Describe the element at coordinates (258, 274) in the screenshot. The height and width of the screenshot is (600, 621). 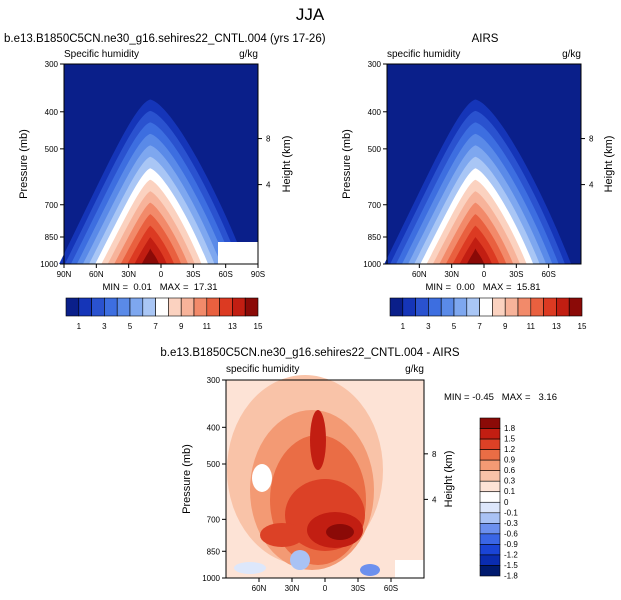
I see `x-tick-label: 90S` at that location.